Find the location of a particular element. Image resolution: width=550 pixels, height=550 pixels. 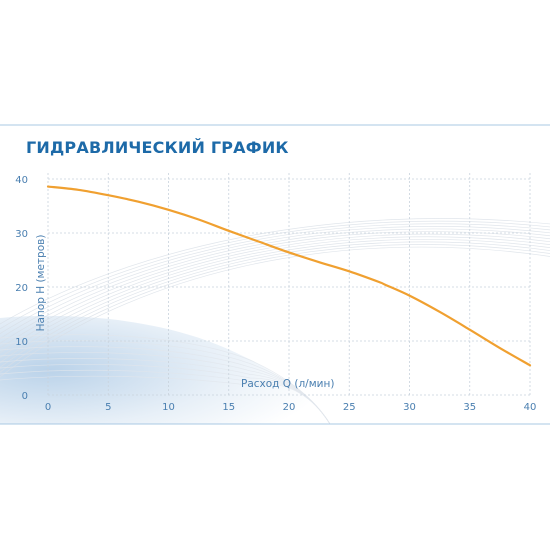

x-tick-label: 40 is located at coordinates (530, 407).